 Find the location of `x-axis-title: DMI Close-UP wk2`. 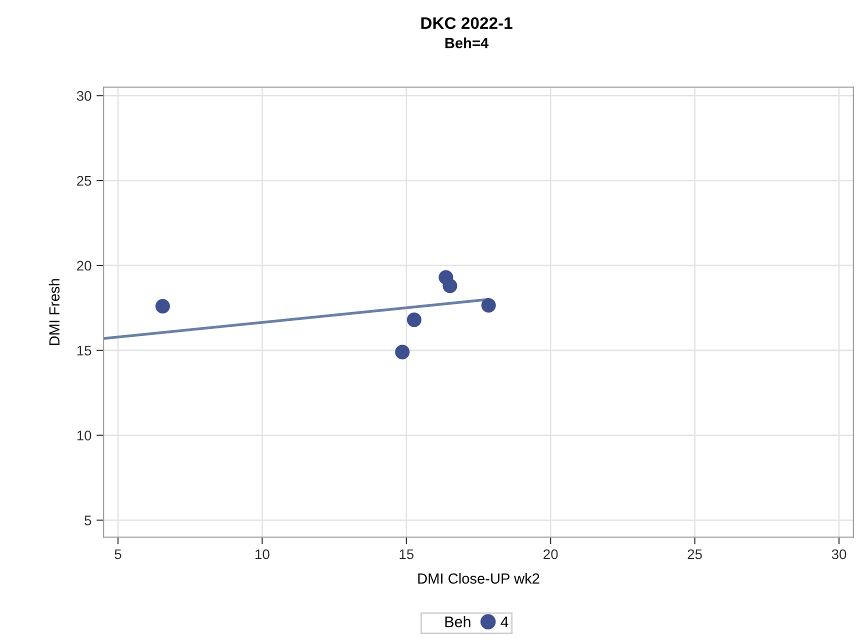

x-axis-title: DMI Close-UP wk2 is located at coordinates (479, 578).